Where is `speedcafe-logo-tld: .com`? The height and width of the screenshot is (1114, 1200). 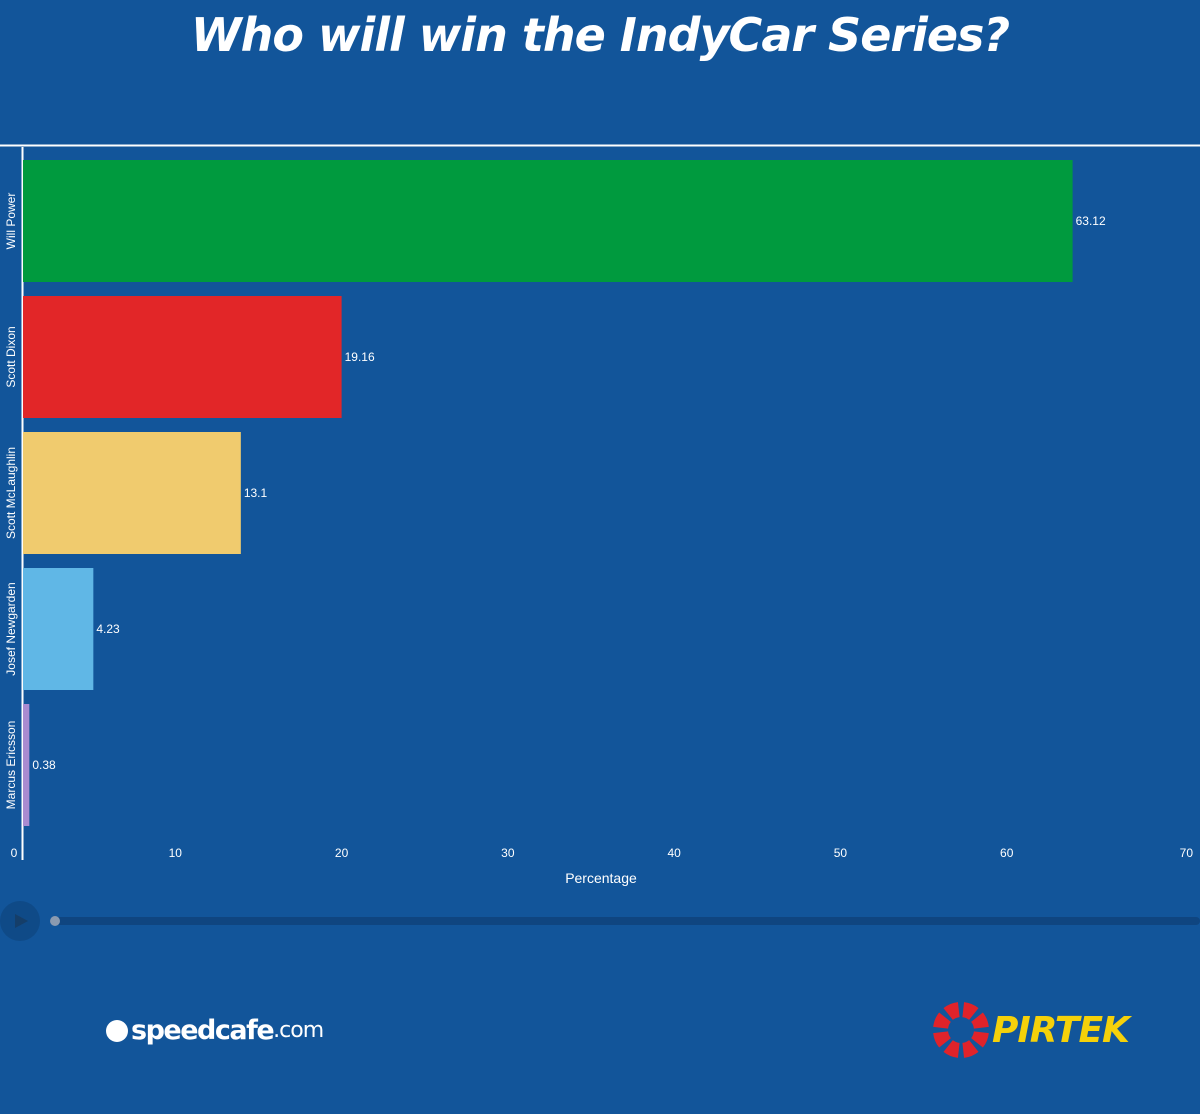
speedcafe-logo-tld: .com is located at coordinates (298, 1030).